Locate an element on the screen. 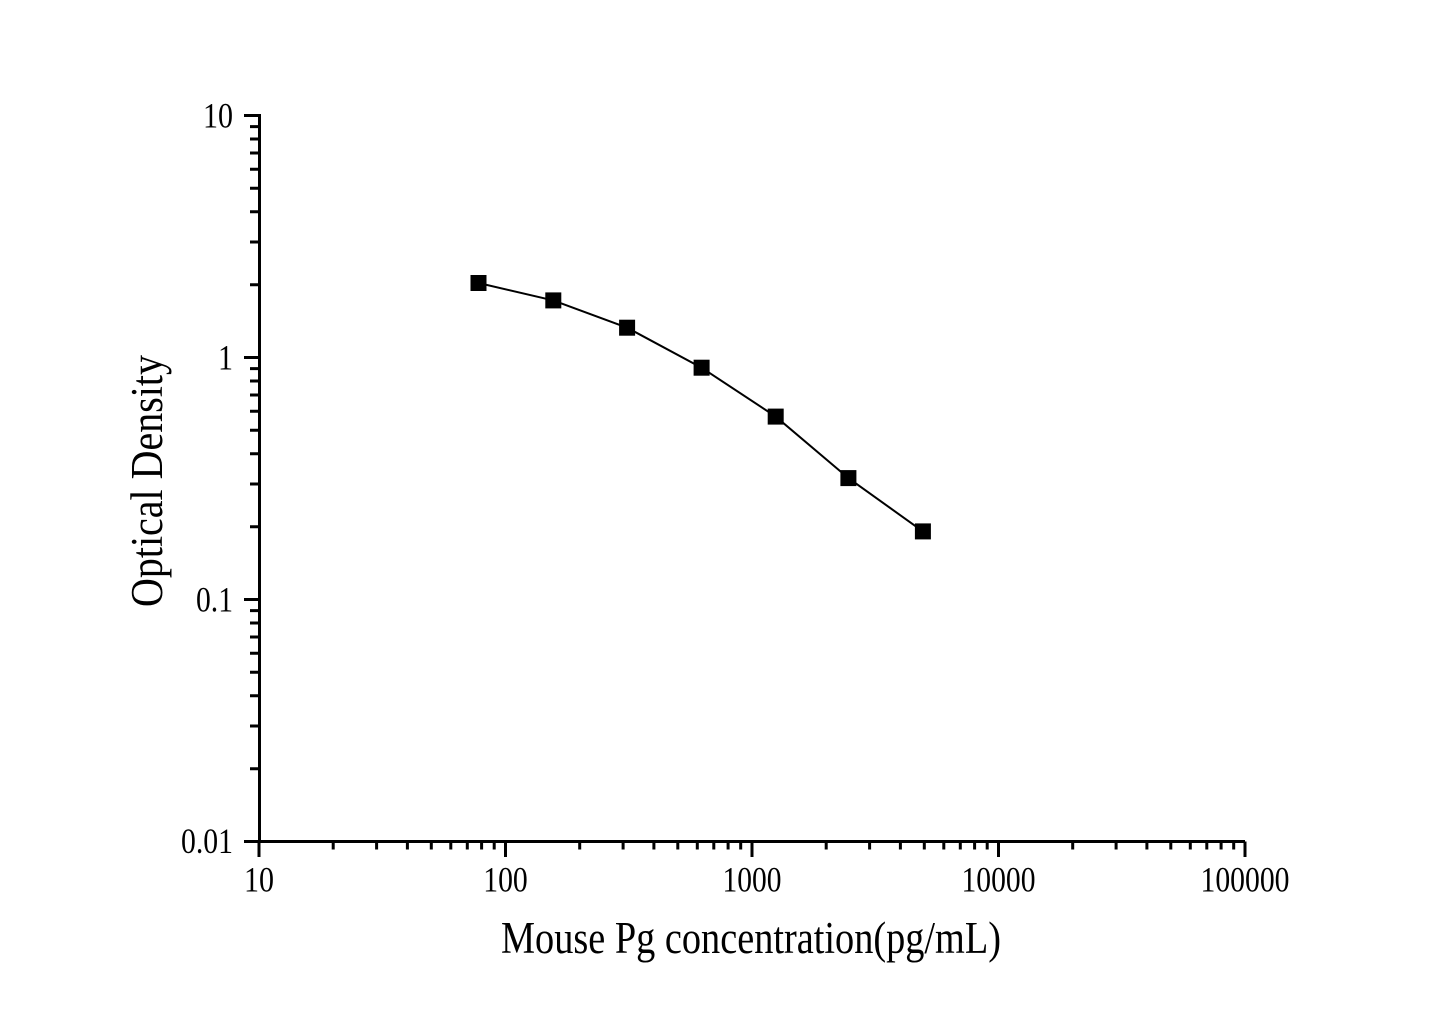  svg-text: 0.1 is located at coordinates (214, 600).